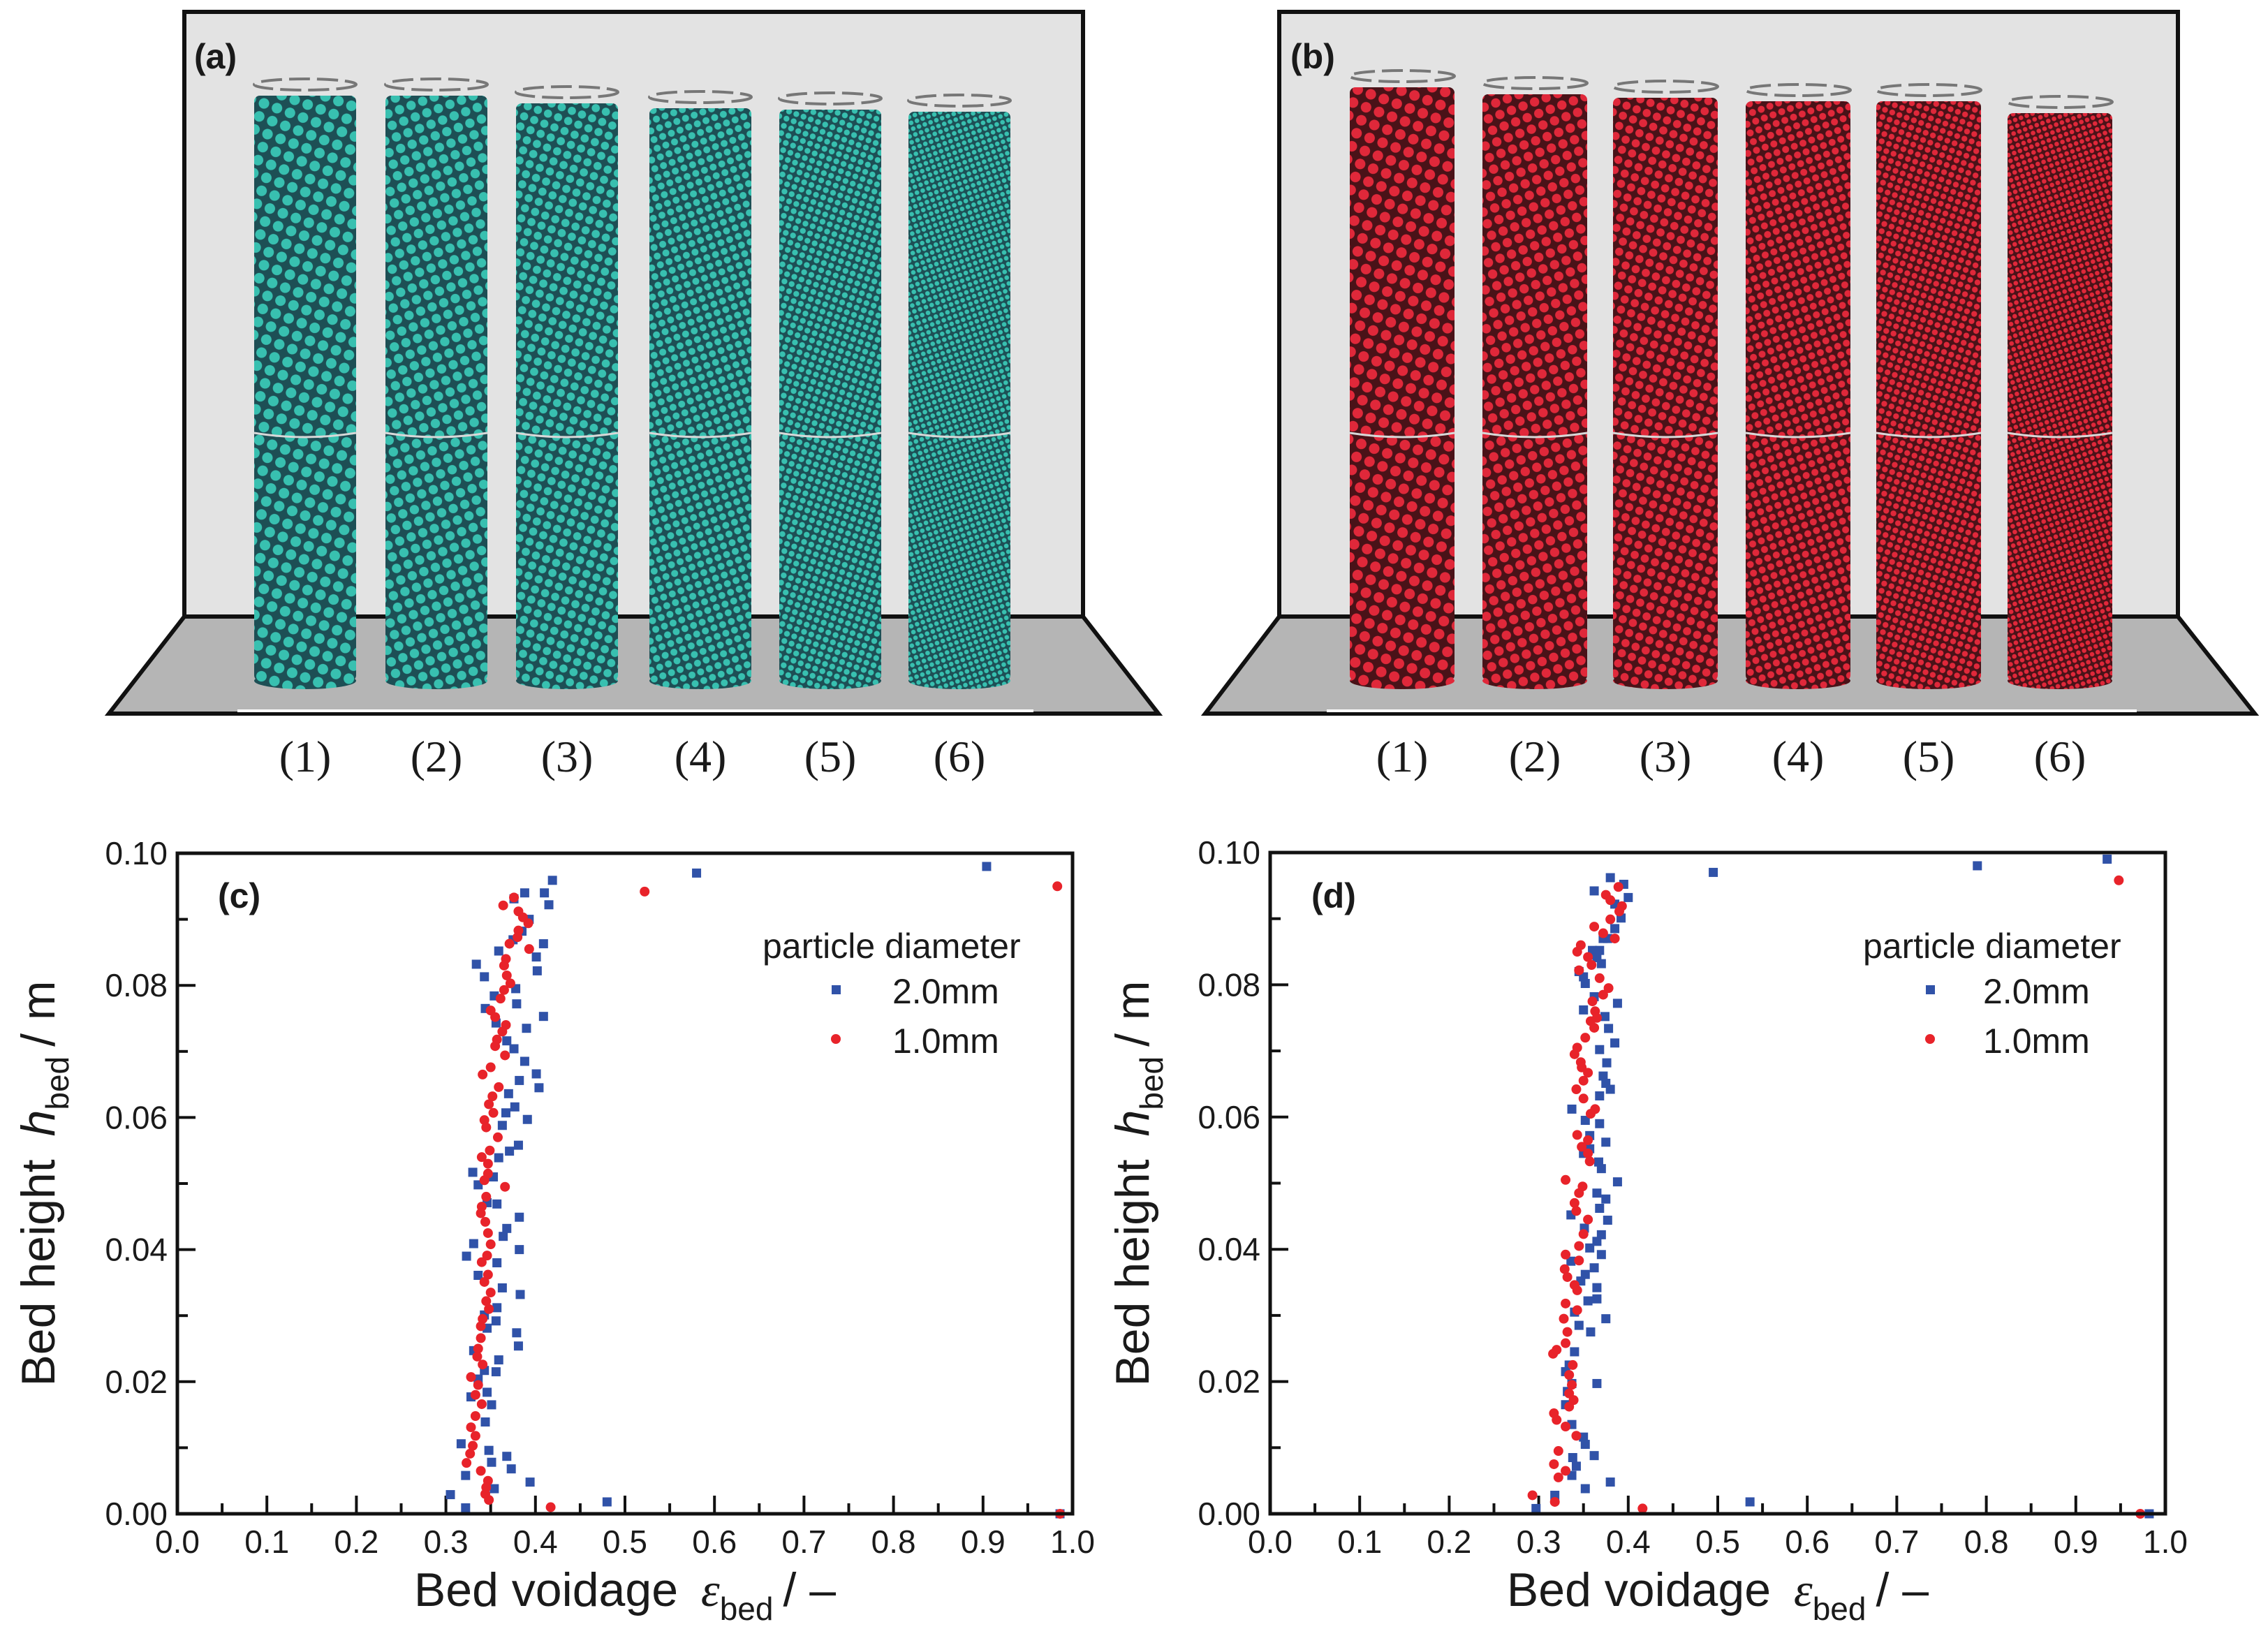 The height and width of the screenshot is (1629, 2268). I want to click on y-axis-symbol: h, so click(38, 1123).